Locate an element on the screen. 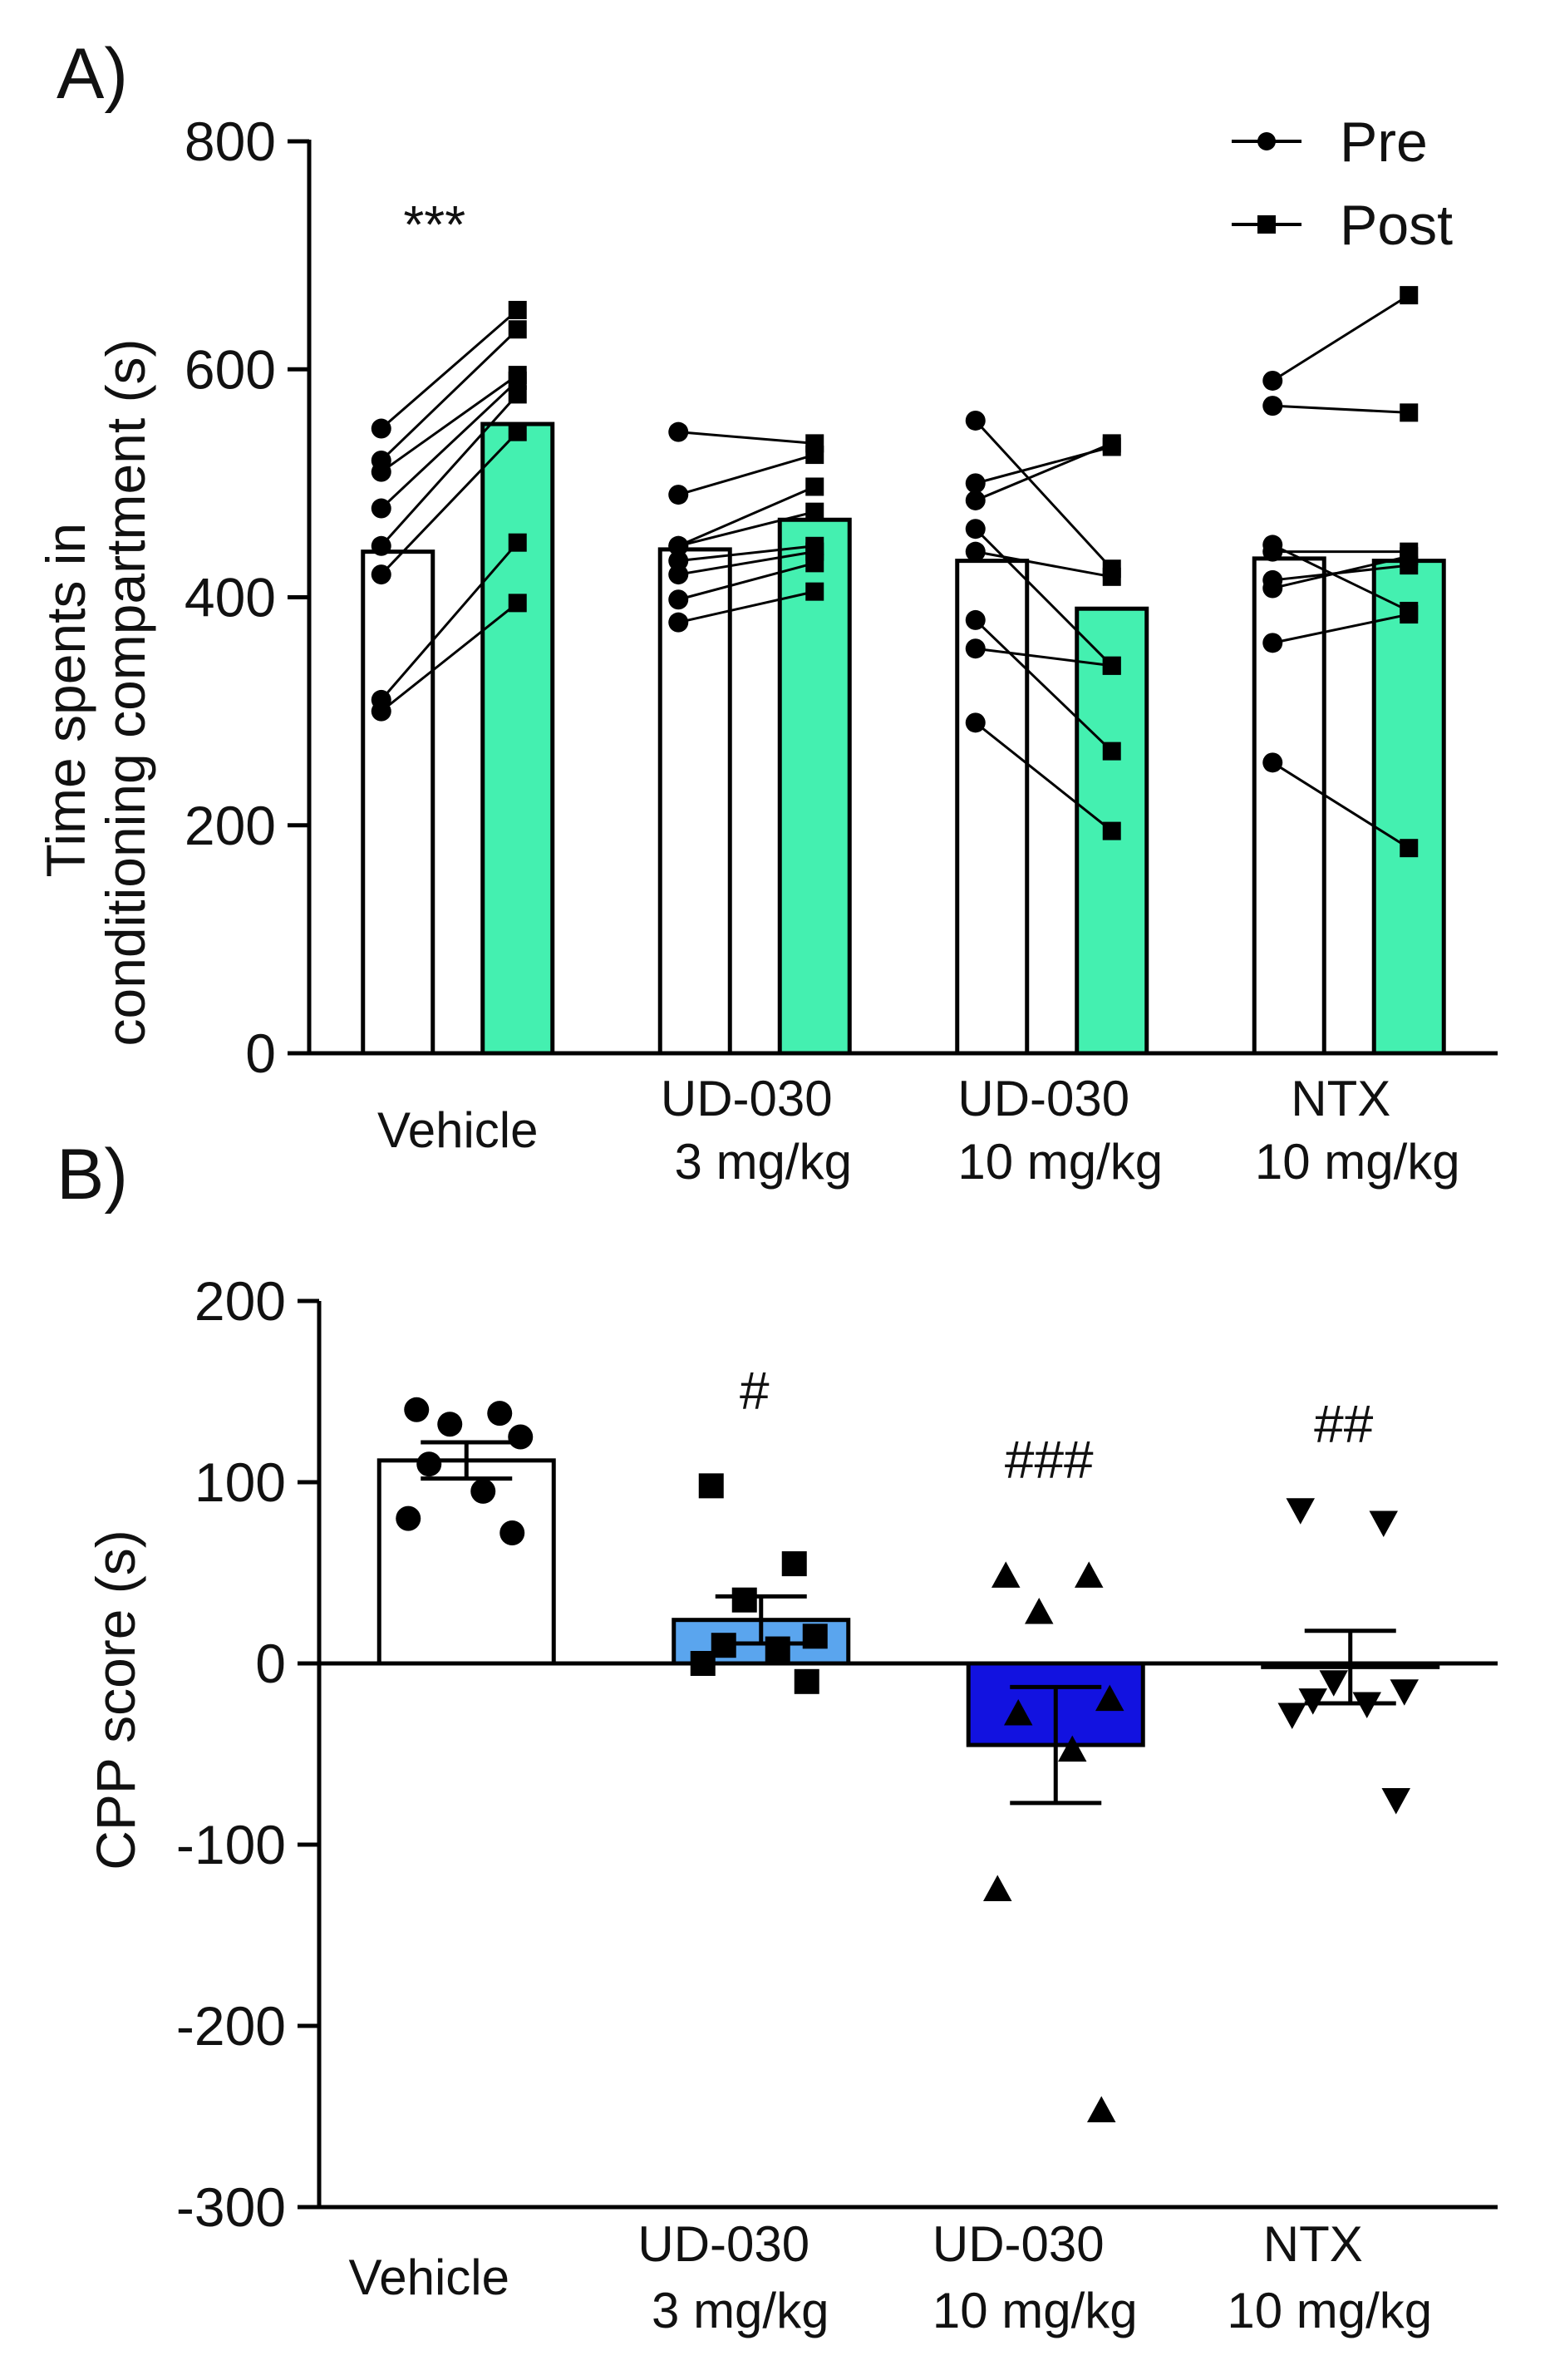 Image resolution: width=1545 pixels, height=2380 pixels. panel-b-ytick-label: -200 is located at coordinates (231, 2026).